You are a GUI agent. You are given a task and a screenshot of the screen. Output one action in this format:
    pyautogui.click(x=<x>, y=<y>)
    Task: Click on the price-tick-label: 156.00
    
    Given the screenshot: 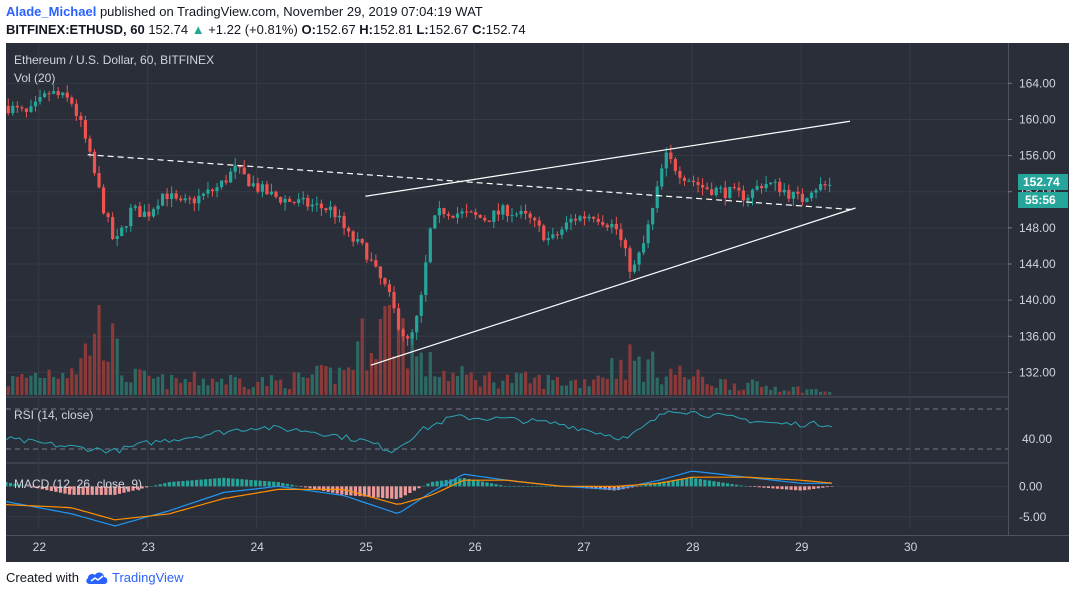 What is the action you would take?
    pyautogui.click(x=1037, y=156)
    